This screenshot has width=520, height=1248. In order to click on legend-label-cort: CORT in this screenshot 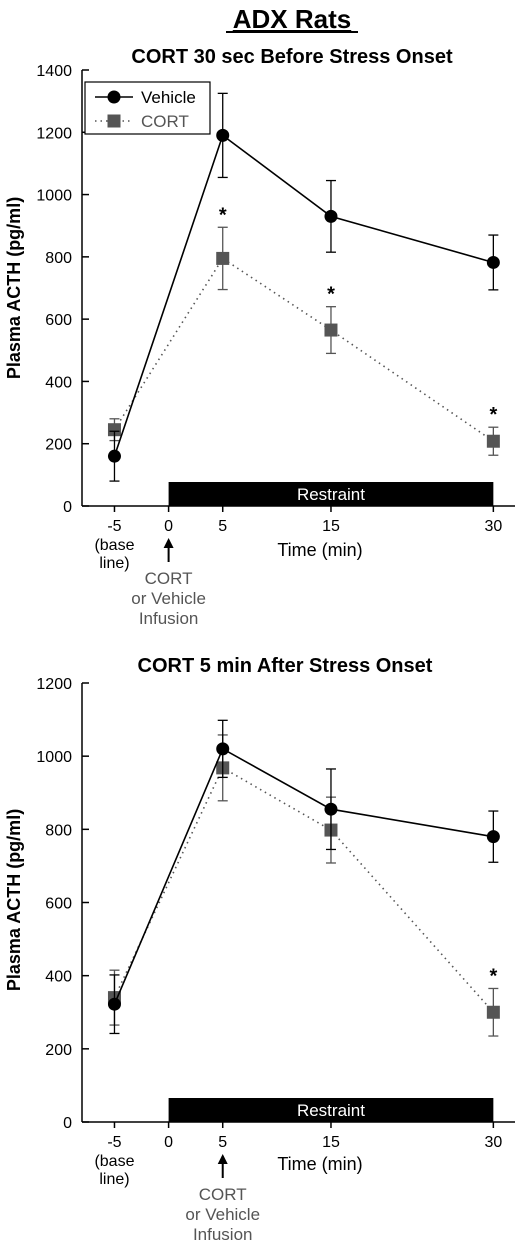, I will do `click(165, 121)`.